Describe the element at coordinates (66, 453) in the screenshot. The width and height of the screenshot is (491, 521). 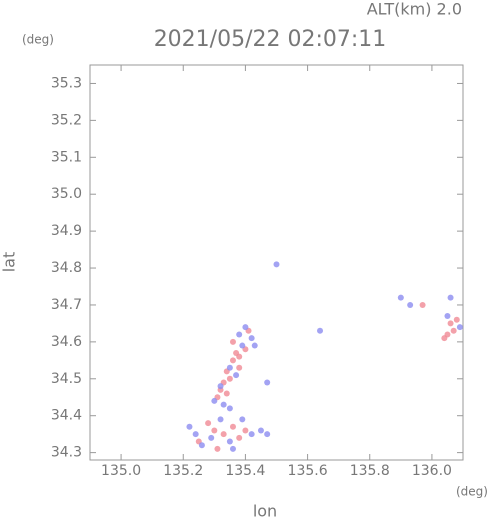
I see `y-tick-label: 34.3` at that location.